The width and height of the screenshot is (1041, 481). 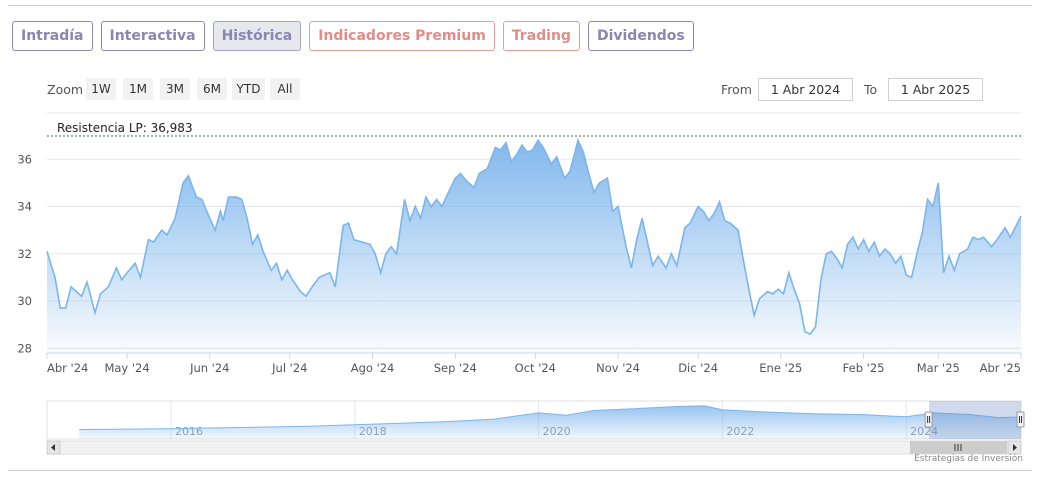 I want to click on x-tick-label: Ene '25, so click(x=780, y=368).